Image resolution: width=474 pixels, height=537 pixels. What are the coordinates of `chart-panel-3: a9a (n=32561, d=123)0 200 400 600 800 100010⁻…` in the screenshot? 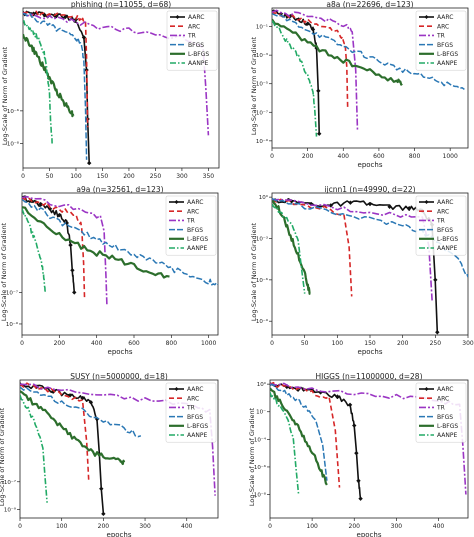 It's located at (109, 270).